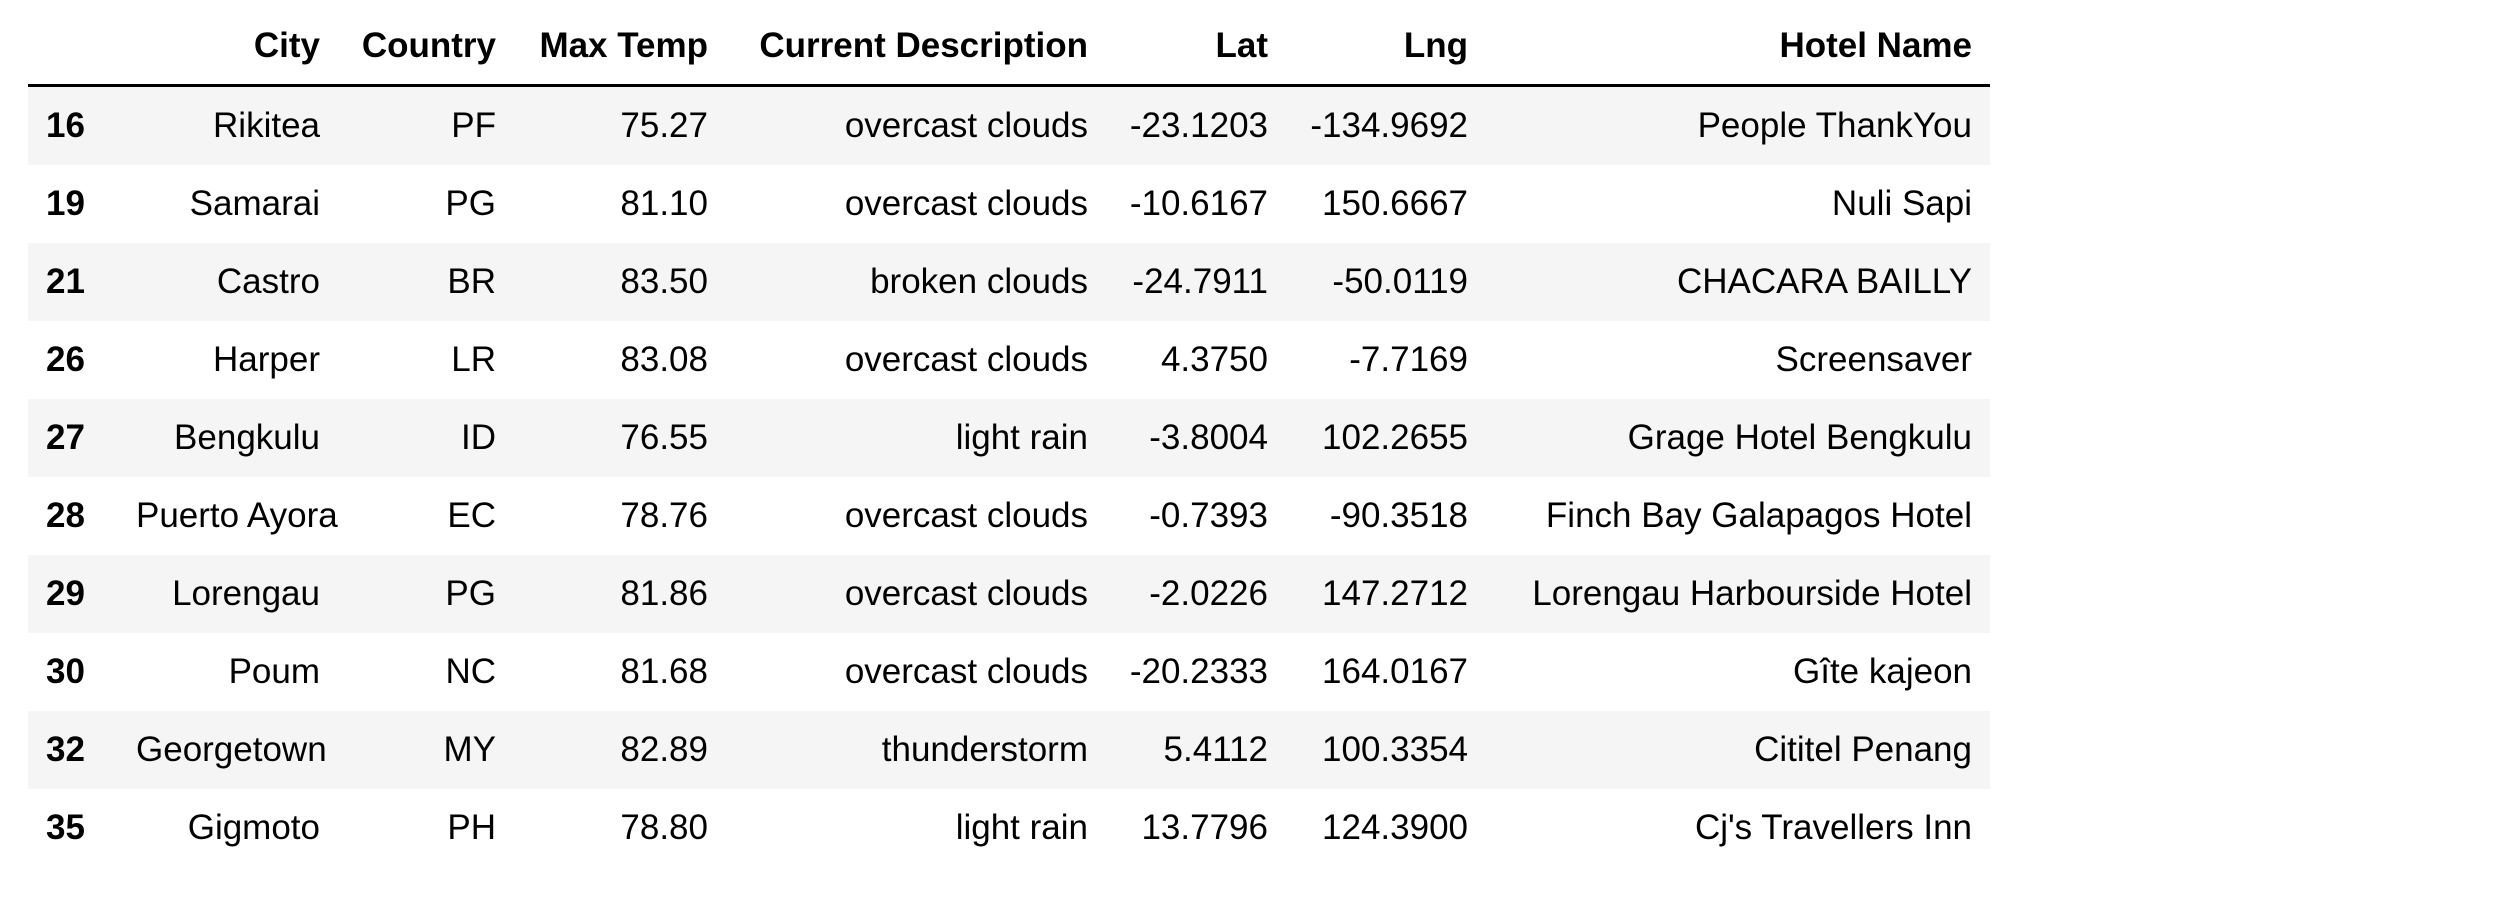 This screenshot has height=901, width=2518. Describe the element at coordinates (1873, 359) in the screenshot. I see `cell-hotel-name: Screensaver` at that location.